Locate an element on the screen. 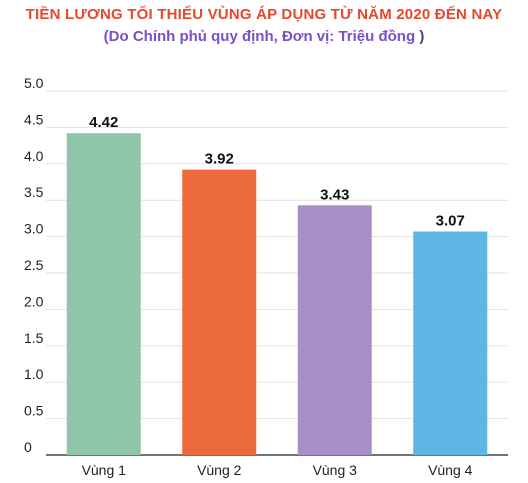  y-tick-label: 3.5 is located at coordinates (34, 192).